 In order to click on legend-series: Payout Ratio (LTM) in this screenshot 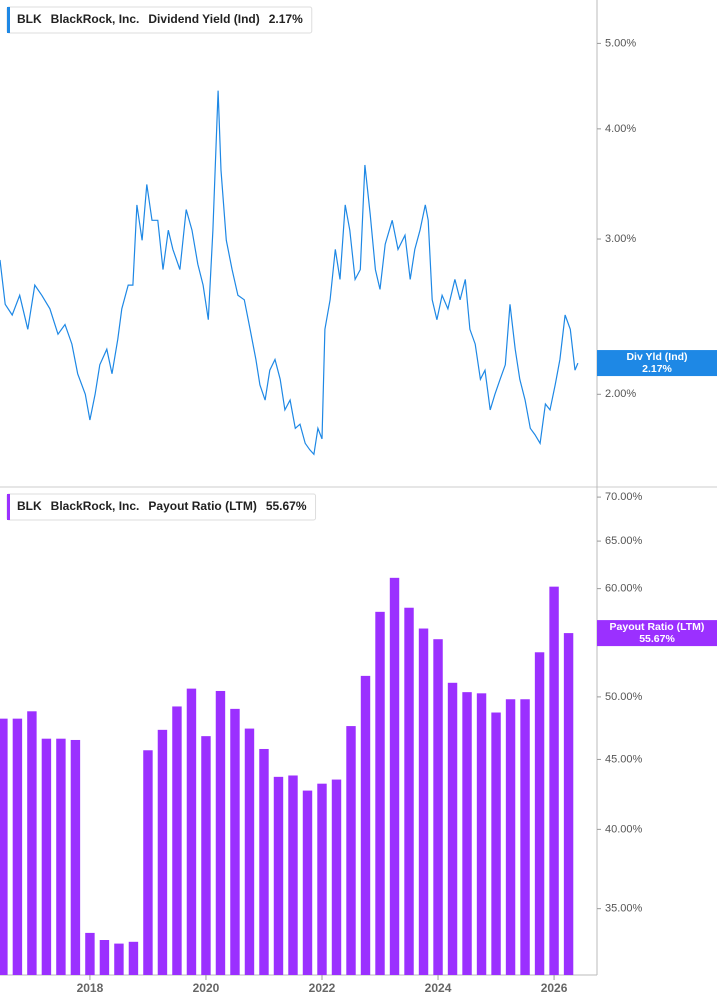, I will do `click(202, 506)`.